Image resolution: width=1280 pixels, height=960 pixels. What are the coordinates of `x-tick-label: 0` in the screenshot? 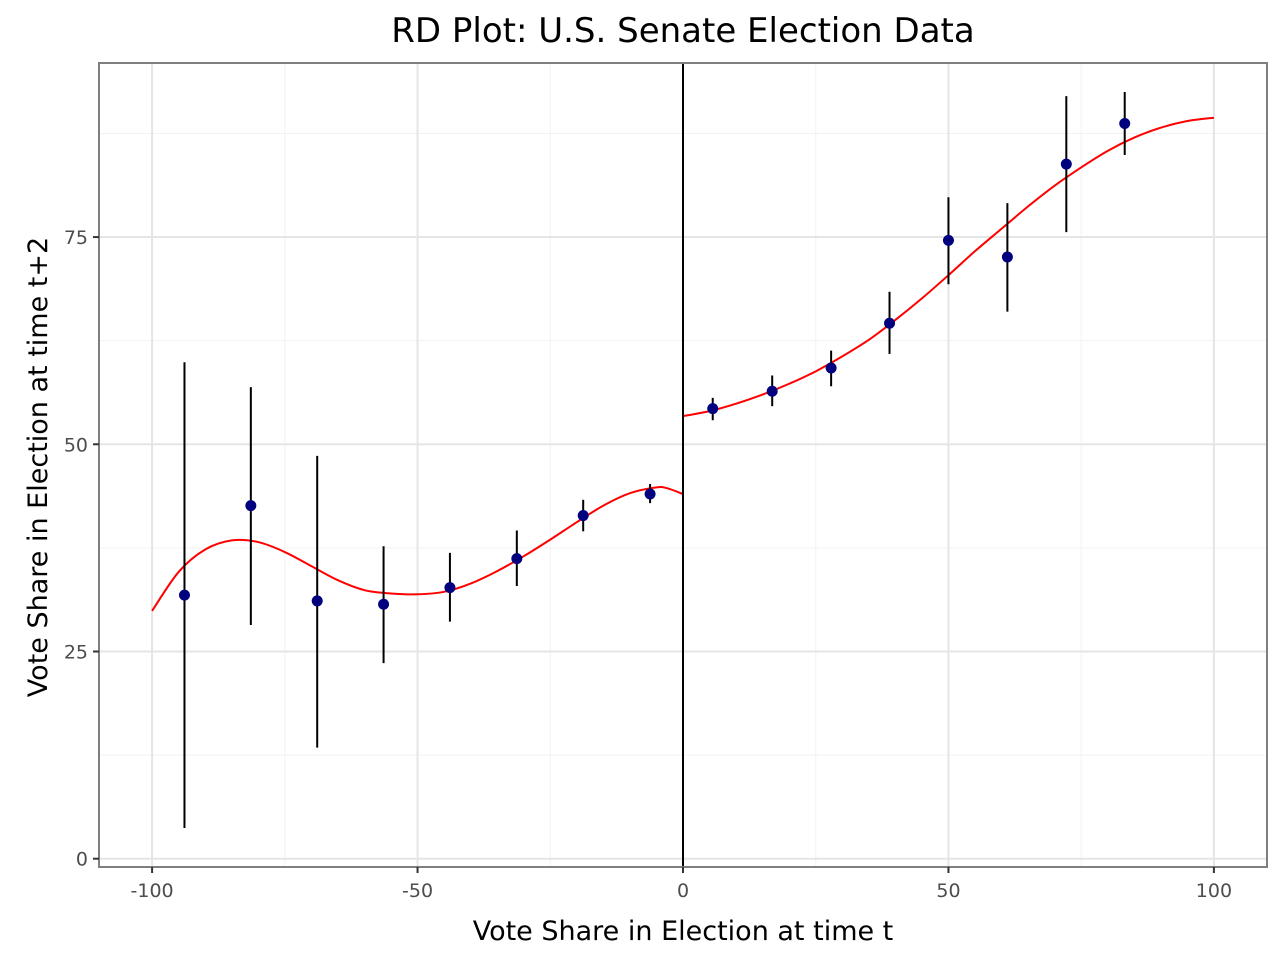 It's located at (683, 891).